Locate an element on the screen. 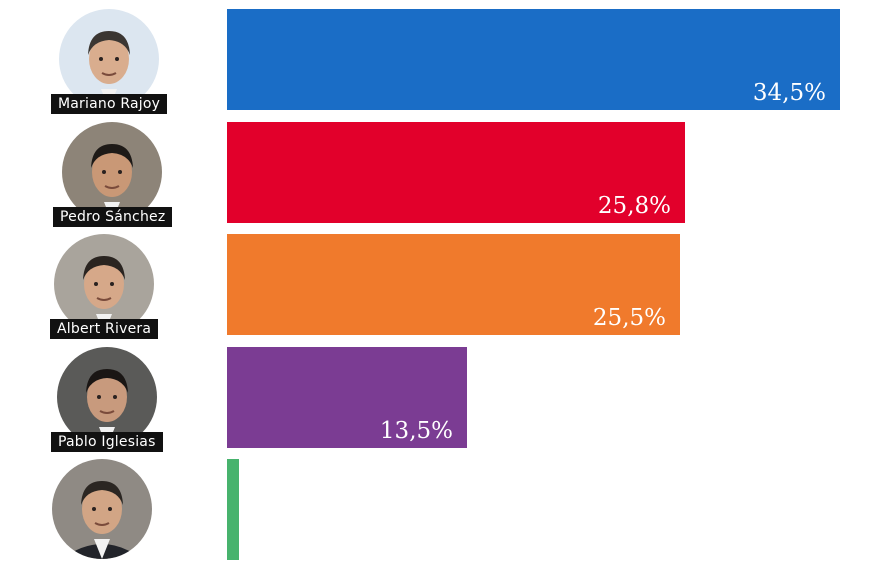 This screenshot has height=571, width=880. candidate-name-label: Albert Rivera is located at coordinates (104, 329).